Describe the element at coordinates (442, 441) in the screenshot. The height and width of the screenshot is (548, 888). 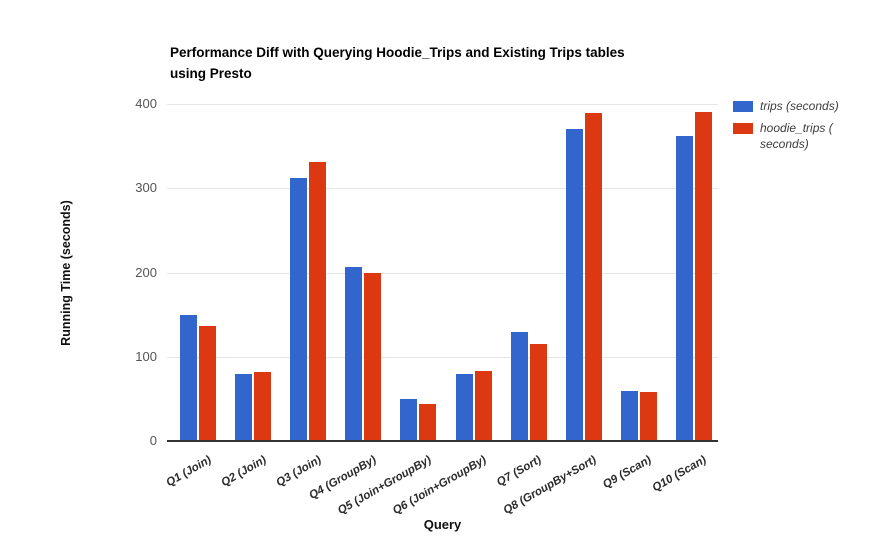
I see `x-axis-baseline` at that location.